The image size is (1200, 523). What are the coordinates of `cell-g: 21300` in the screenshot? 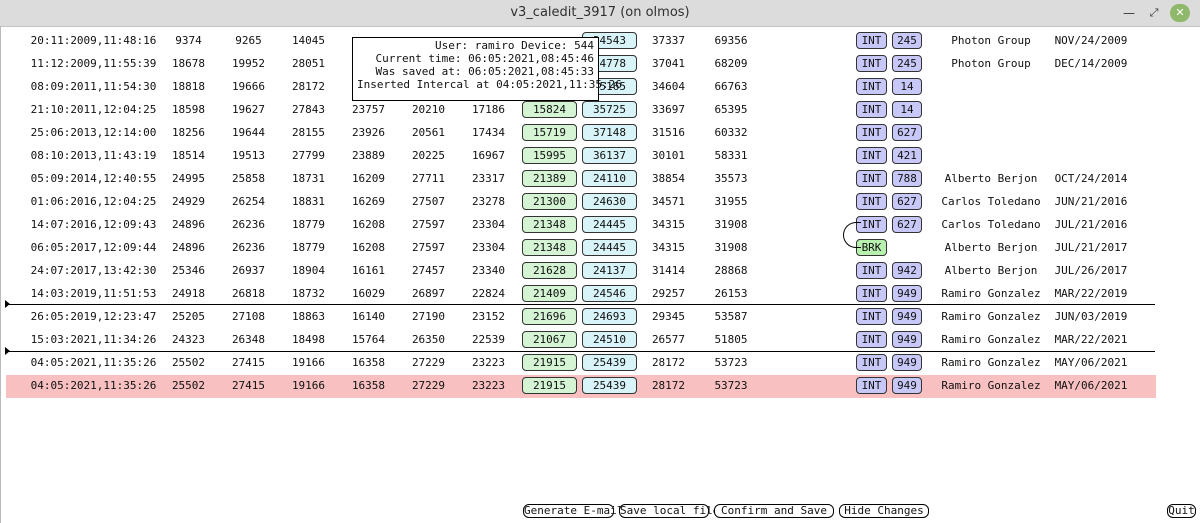 It's located at (549, 201).